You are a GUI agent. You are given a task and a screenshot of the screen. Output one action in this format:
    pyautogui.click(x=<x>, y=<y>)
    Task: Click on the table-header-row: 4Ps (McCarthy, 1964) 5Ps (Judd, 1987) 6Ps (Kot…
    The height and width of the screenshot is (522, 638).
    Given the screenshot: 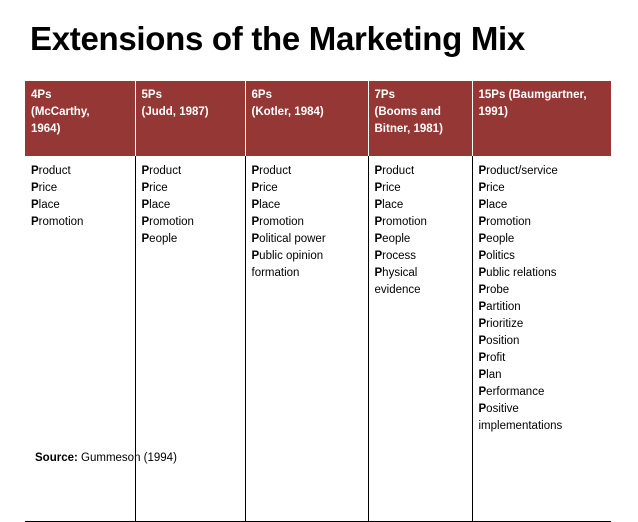 What is the action you would take?
    pyautogui.click(x=318, y=118)
    